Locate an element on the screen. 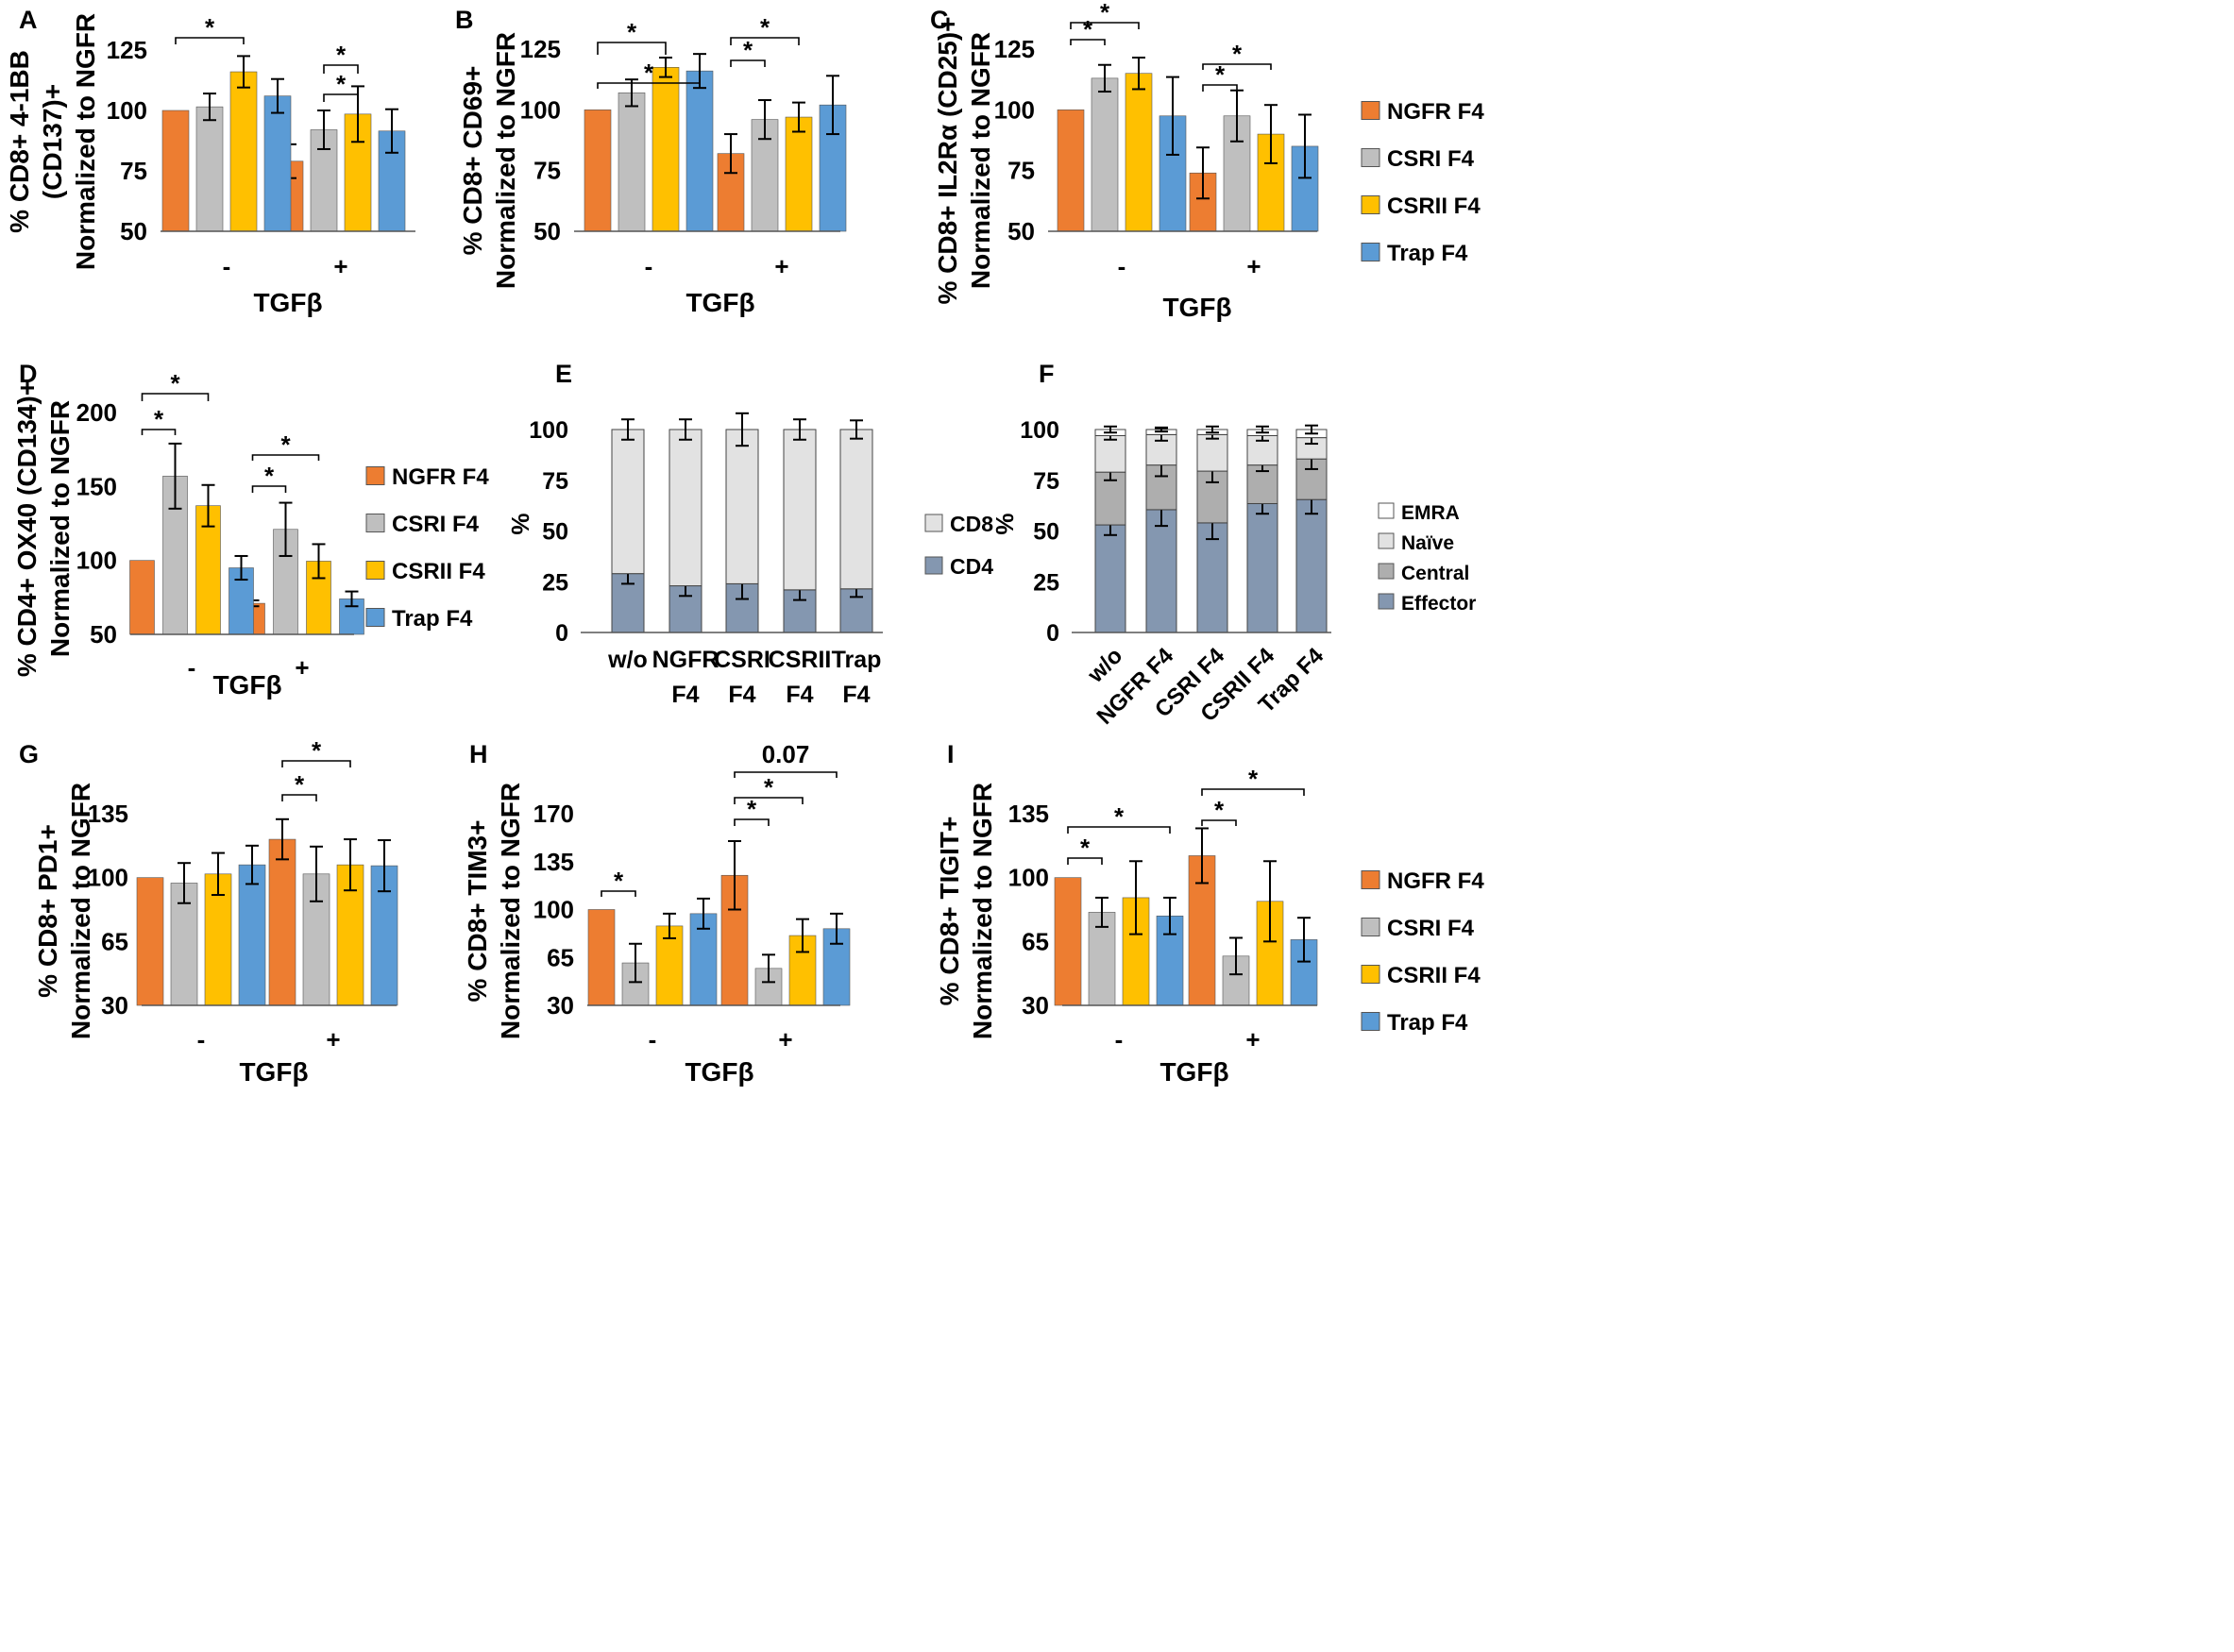  x-category-label: F4 is located at coordinates (741, 695).